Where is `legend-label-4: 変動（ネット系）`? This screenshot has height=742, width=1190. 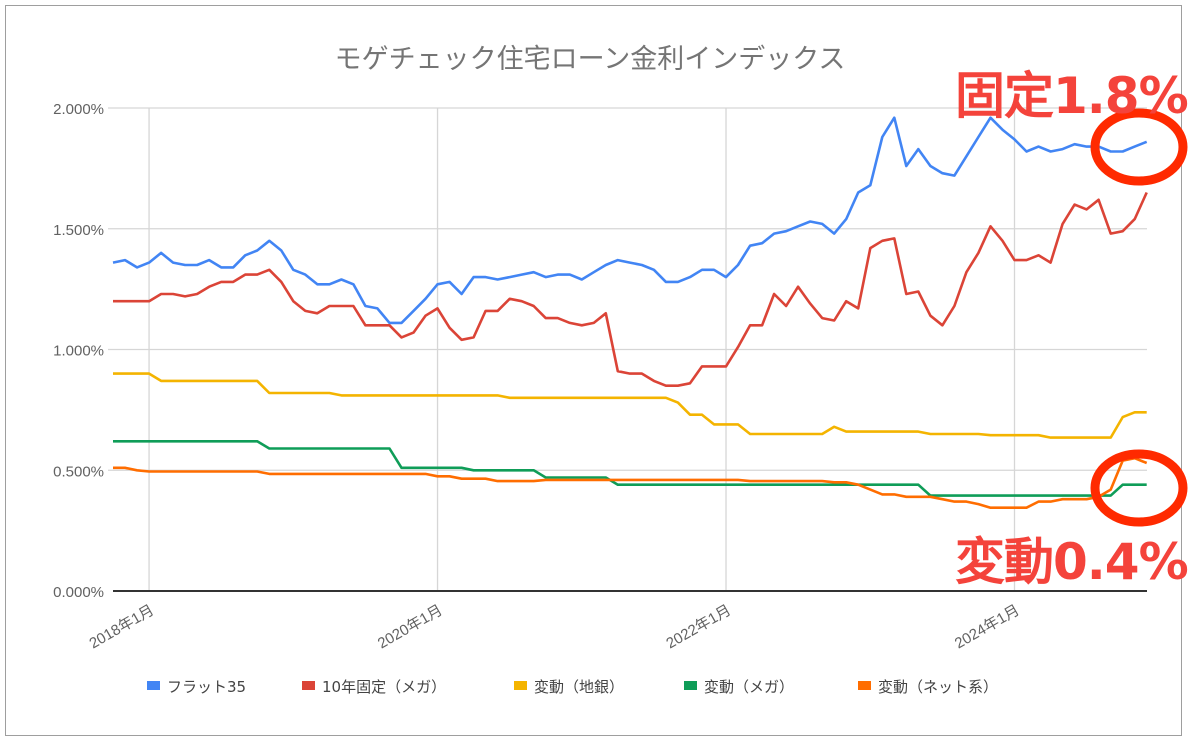 legend-label-4: 変動（ネット系） is located at coordinates (938, 687).